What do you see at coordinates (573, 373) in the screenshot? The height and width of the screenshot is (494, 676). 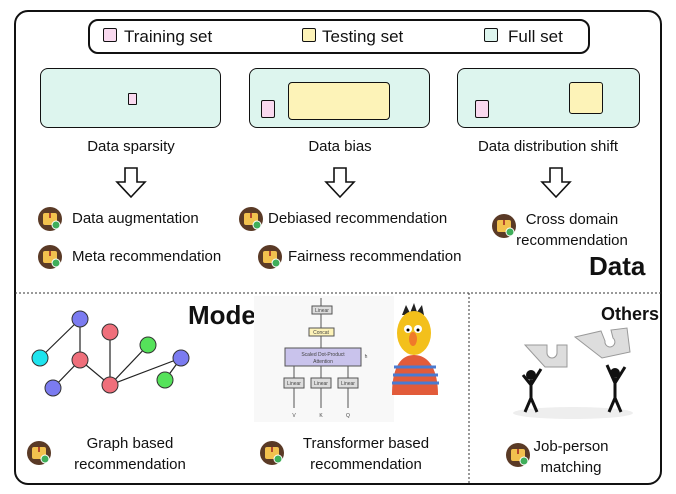 I see `puzzle-people-image` at bounding box center [573, 373].